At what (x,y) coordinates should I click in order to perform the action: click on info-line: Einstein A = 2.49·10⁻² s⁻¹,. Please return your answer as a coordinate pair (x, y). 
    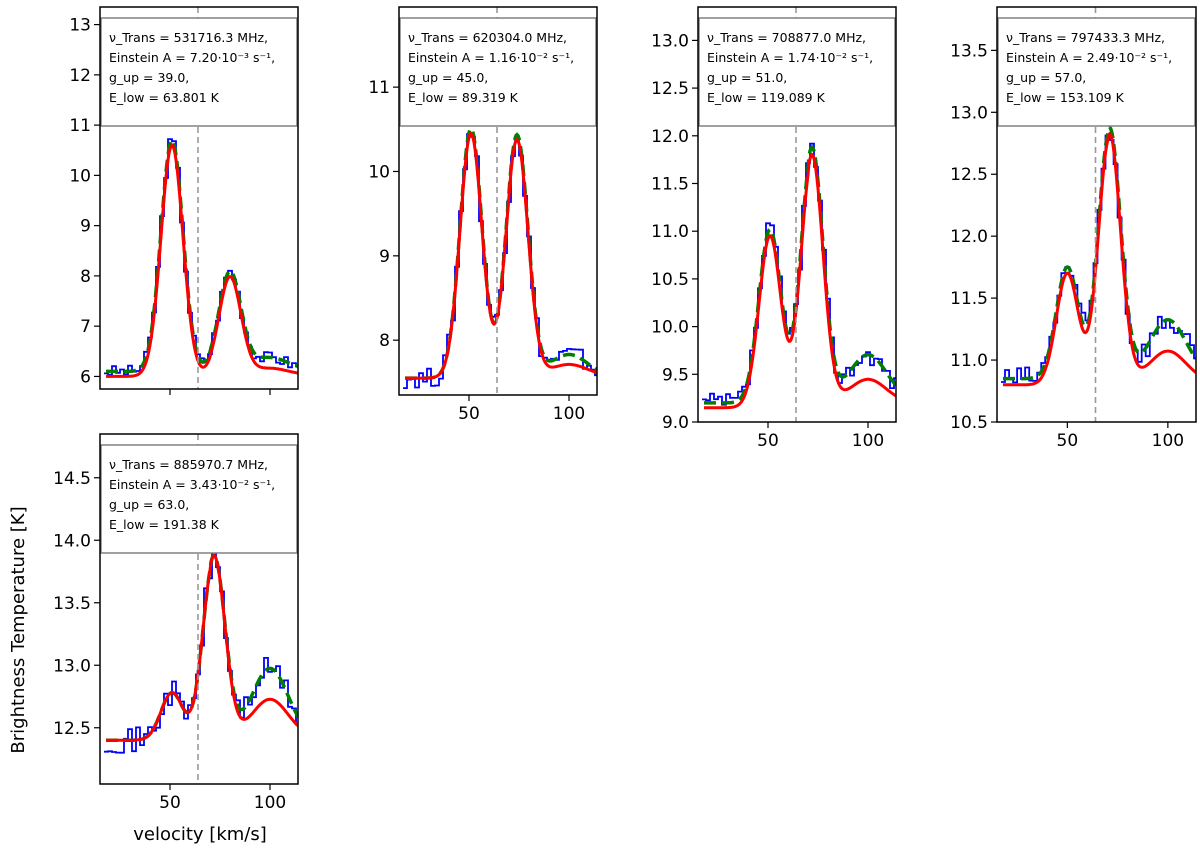
    Looking at the image, I should click on (1089, 57).